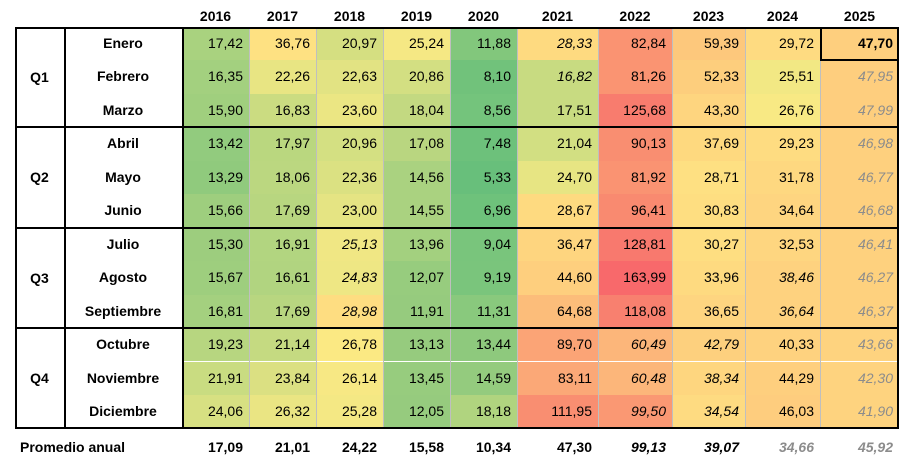 The height and width of the screenshot is (463, 902). What do you see at coordinates (721, 447) in the screenshot?
I see `average-value: 39,07` at bounding box center [721, 447].